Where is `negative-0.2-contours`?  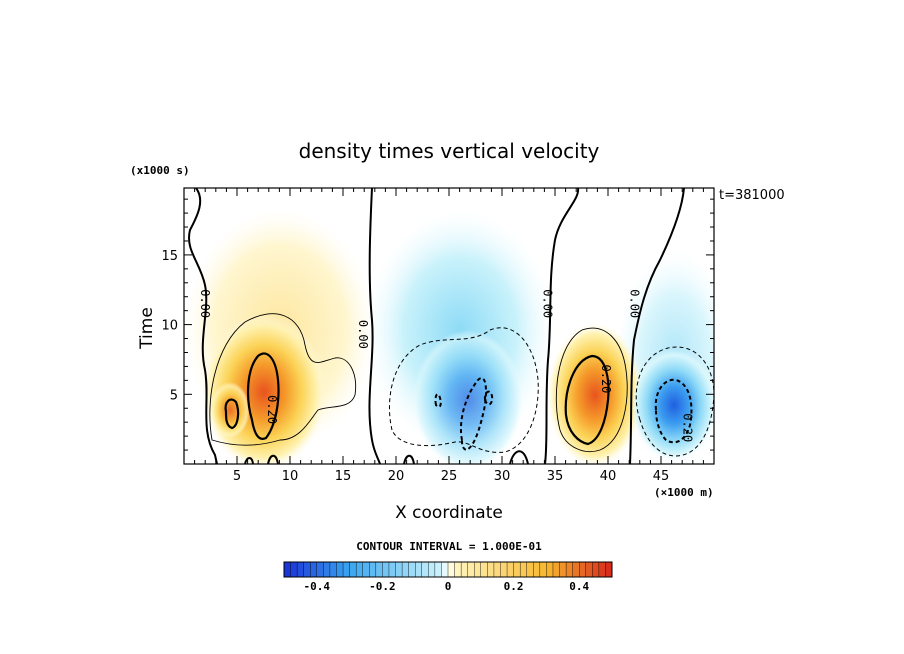 negative-0.2-contours is located at coordinates (563, 414).